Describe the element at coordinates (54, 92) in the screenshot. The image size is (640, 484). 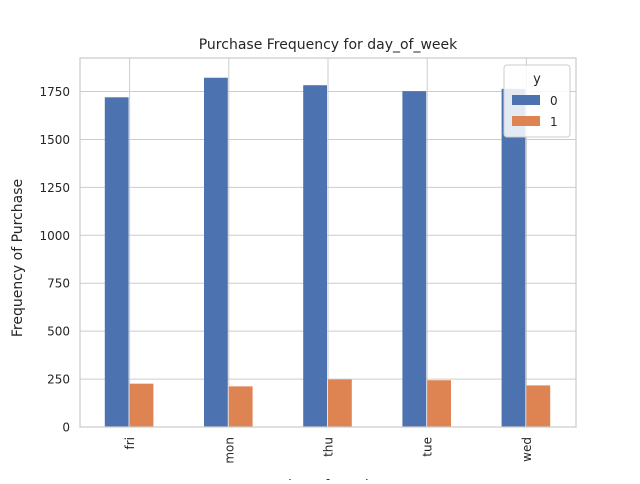
I see `y-tick-label: 1750` at that location.